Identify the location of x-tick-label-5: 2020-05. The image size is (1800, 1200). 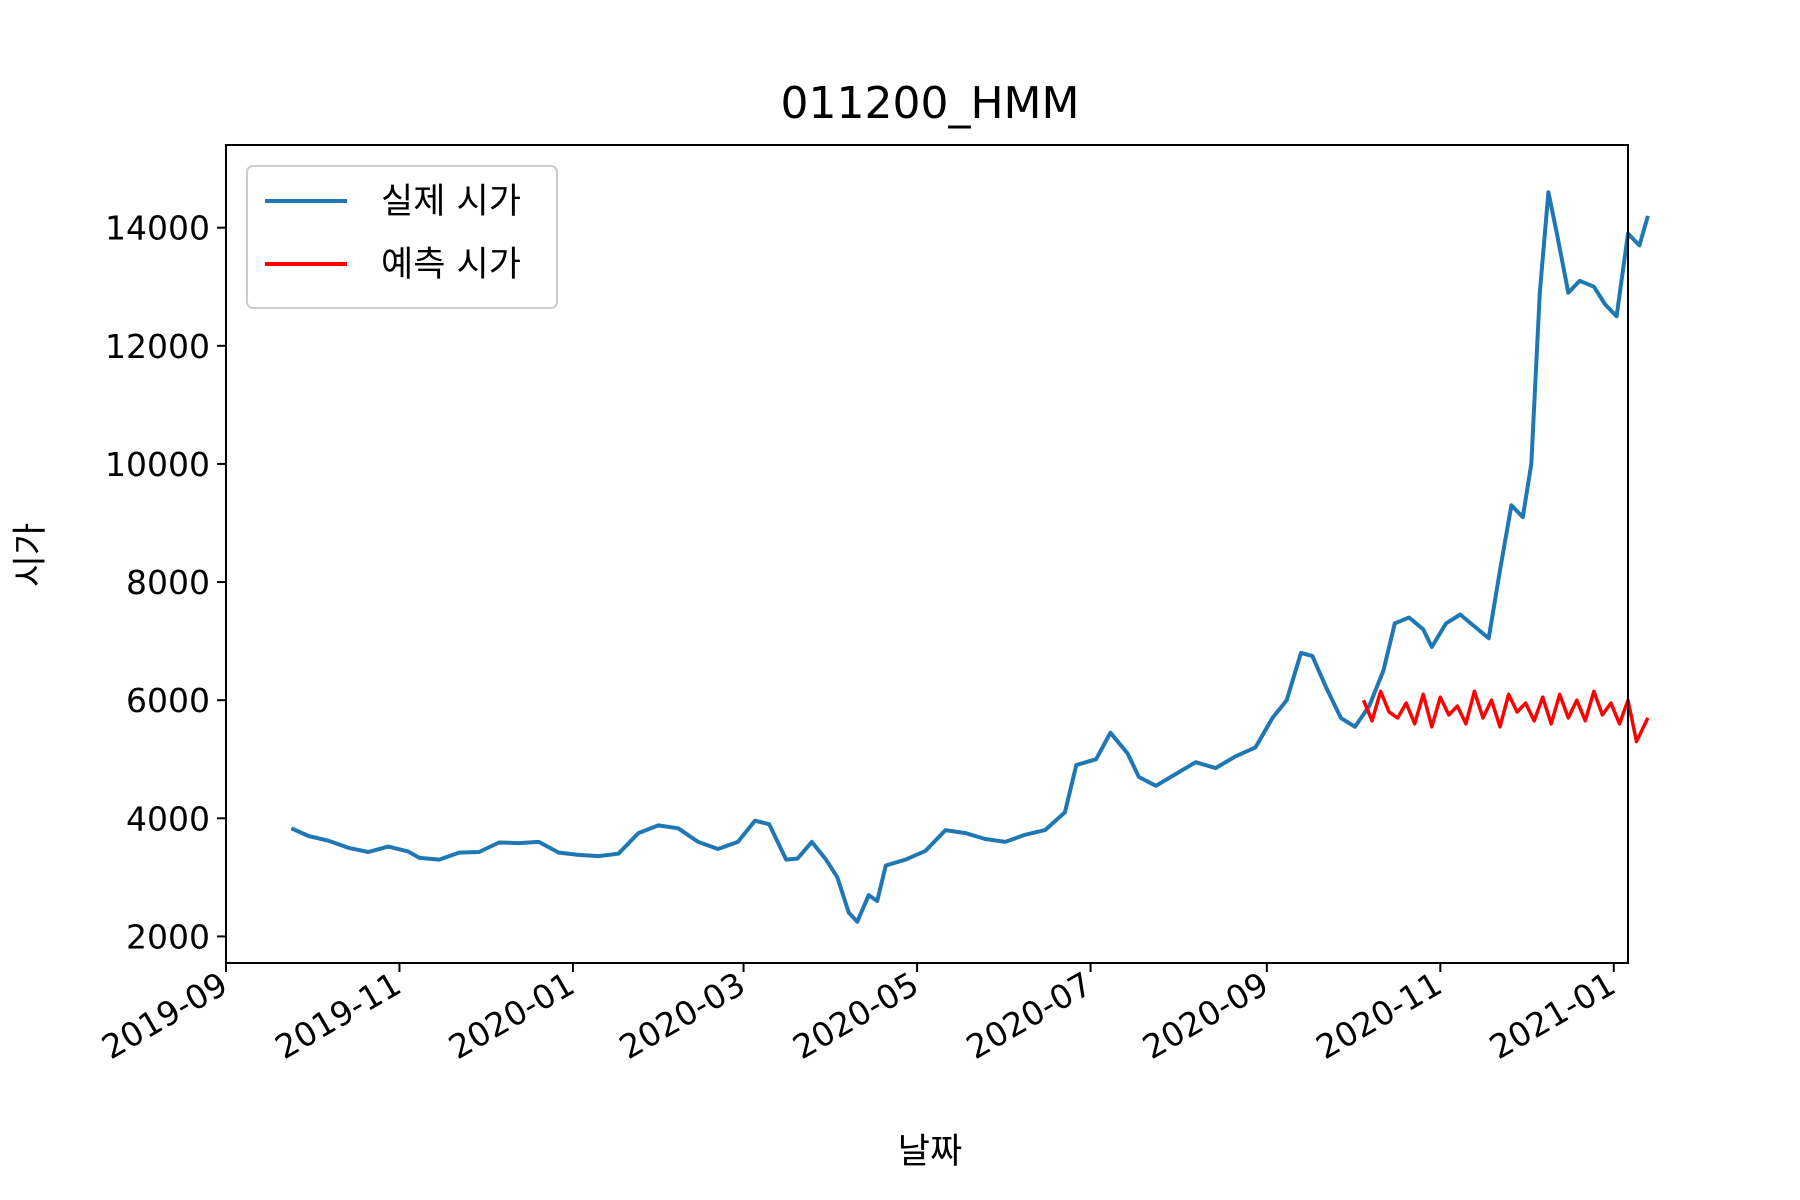
(855, 1015).